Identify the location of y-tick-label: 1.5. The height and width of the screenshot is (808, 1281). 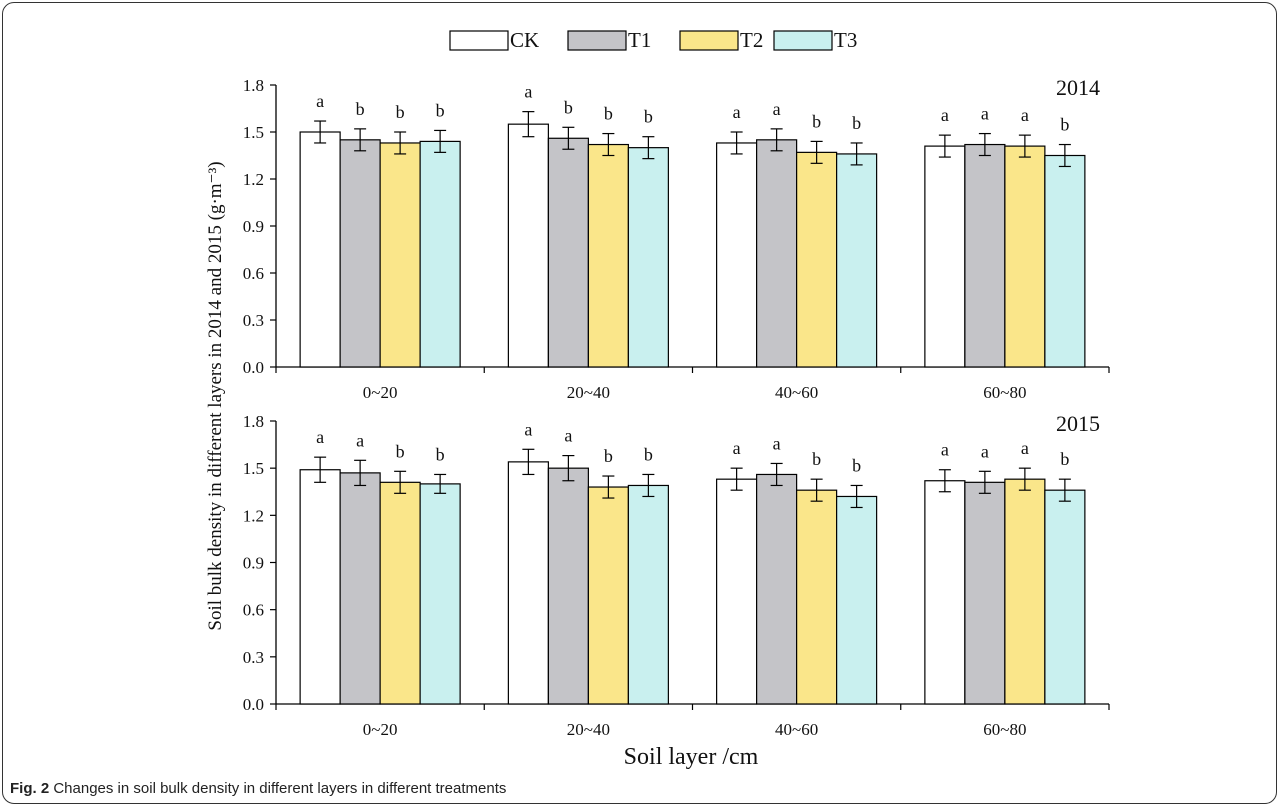
(253, 468).